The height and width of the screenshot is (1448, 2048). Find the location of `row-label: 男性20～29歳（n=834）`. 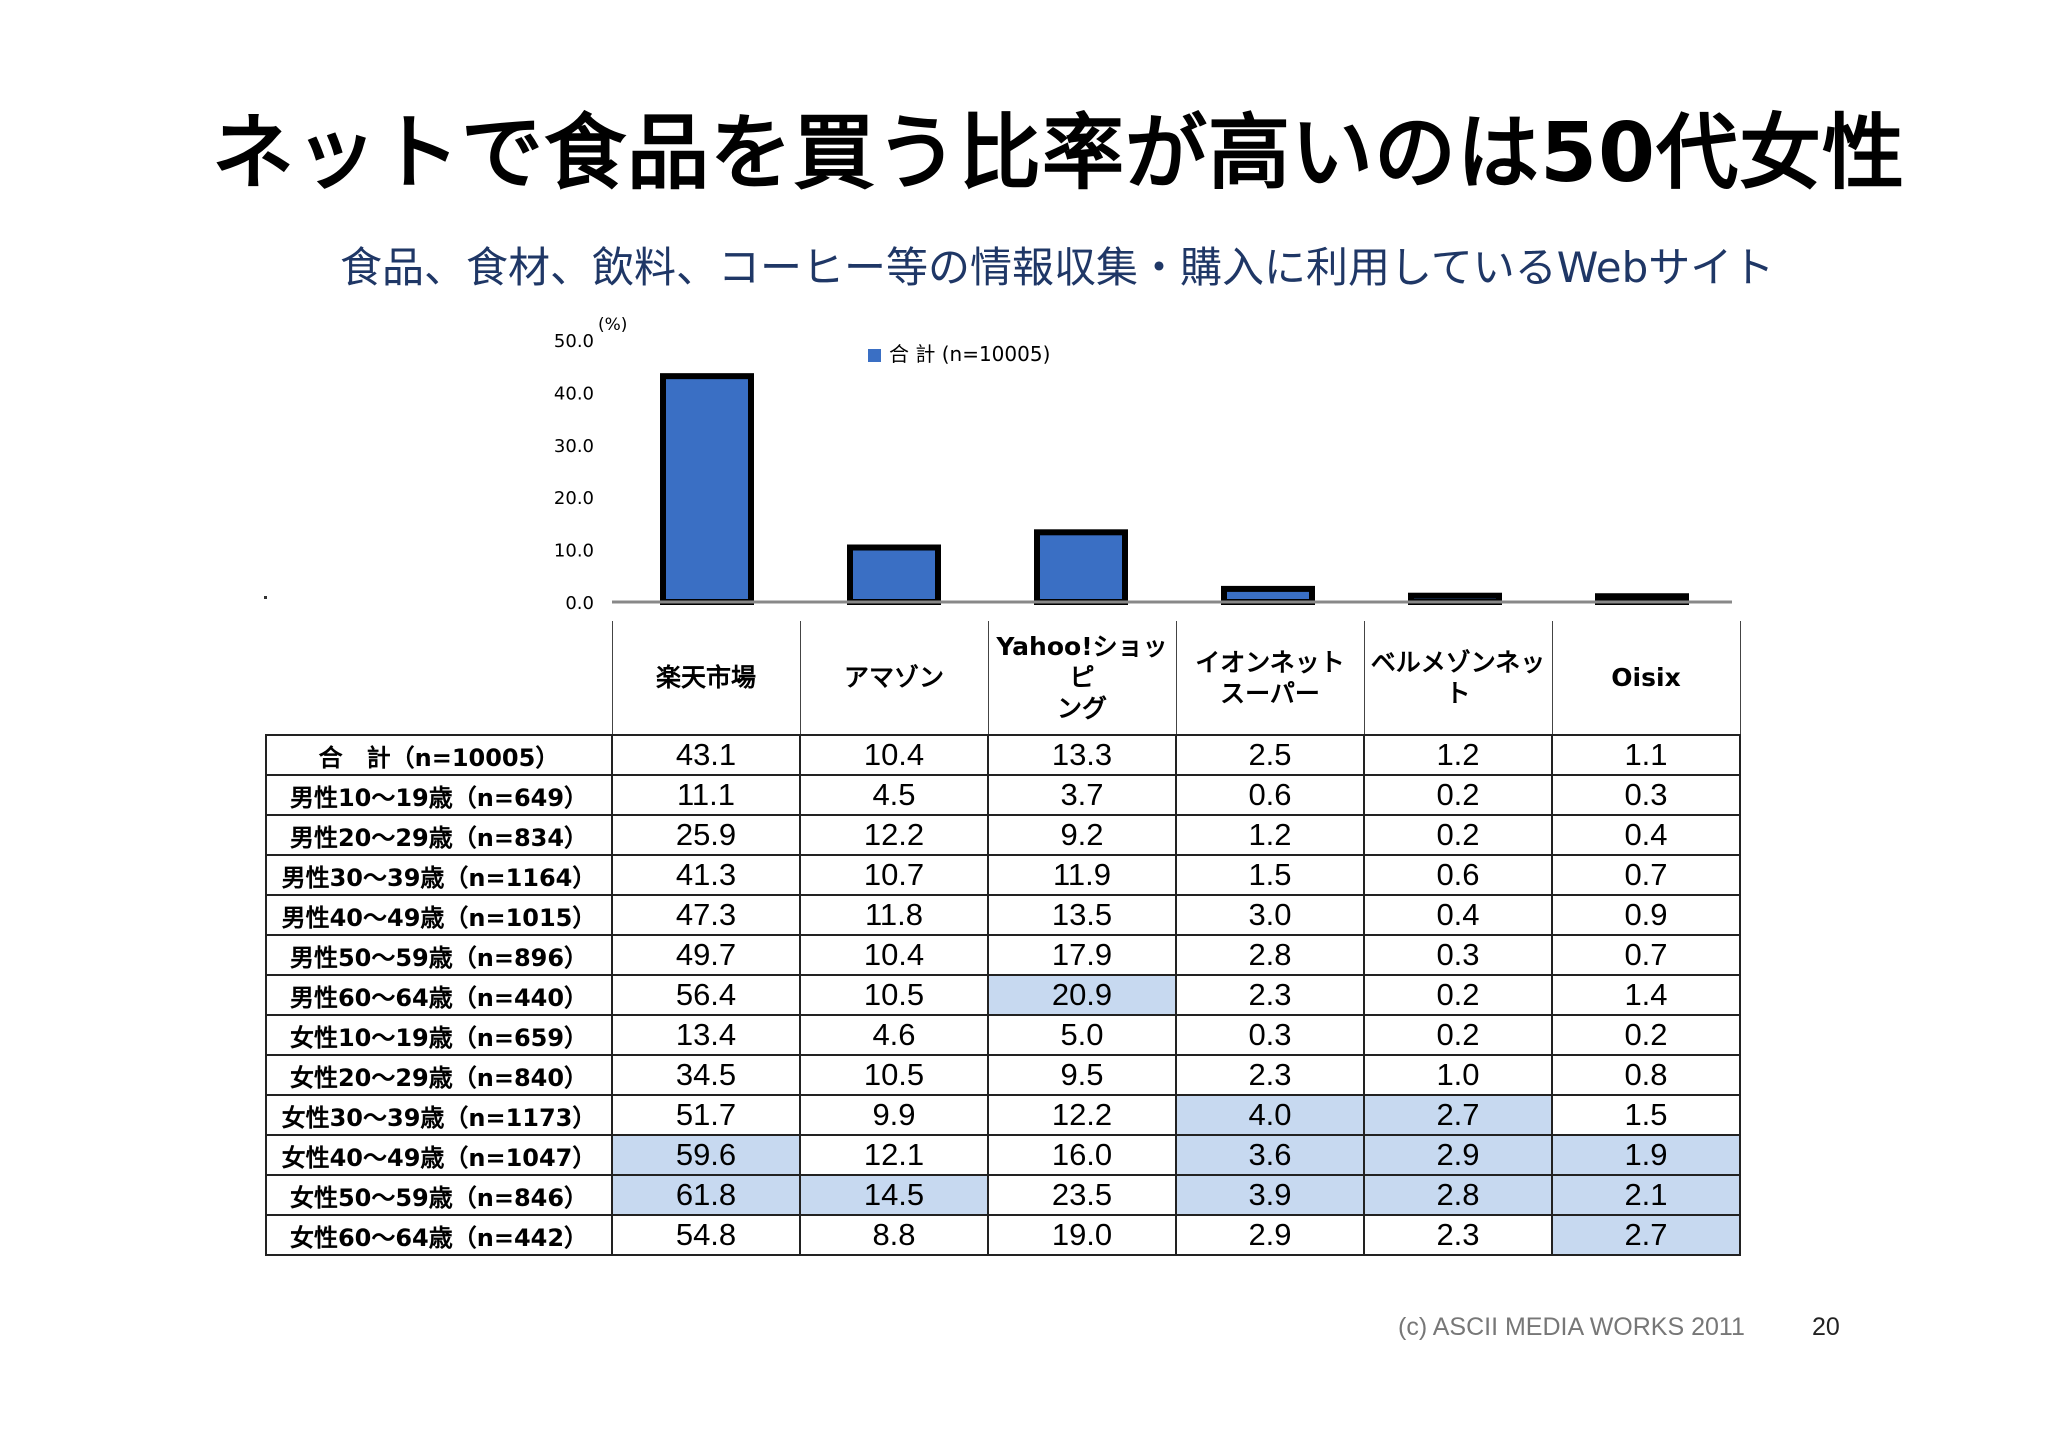

row-label: 男性20～29歳（n=834） is located at coordinates (439, 835).